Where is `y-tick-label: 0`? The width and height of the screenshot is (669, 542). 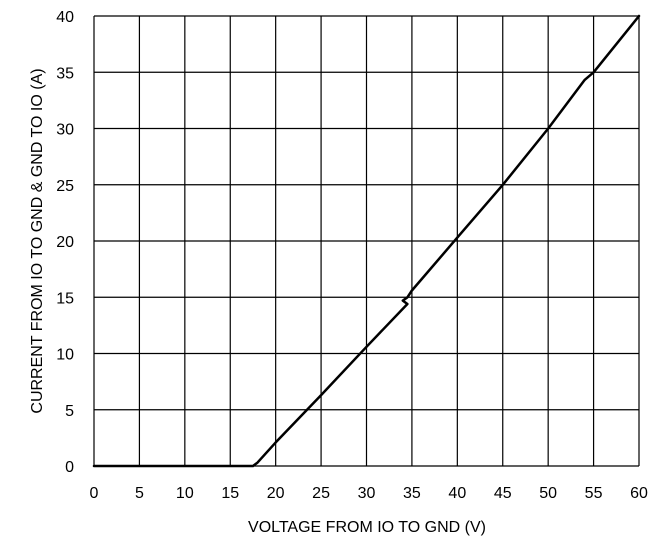 y-tick-label: 0 is located at coordinates (69, 467).